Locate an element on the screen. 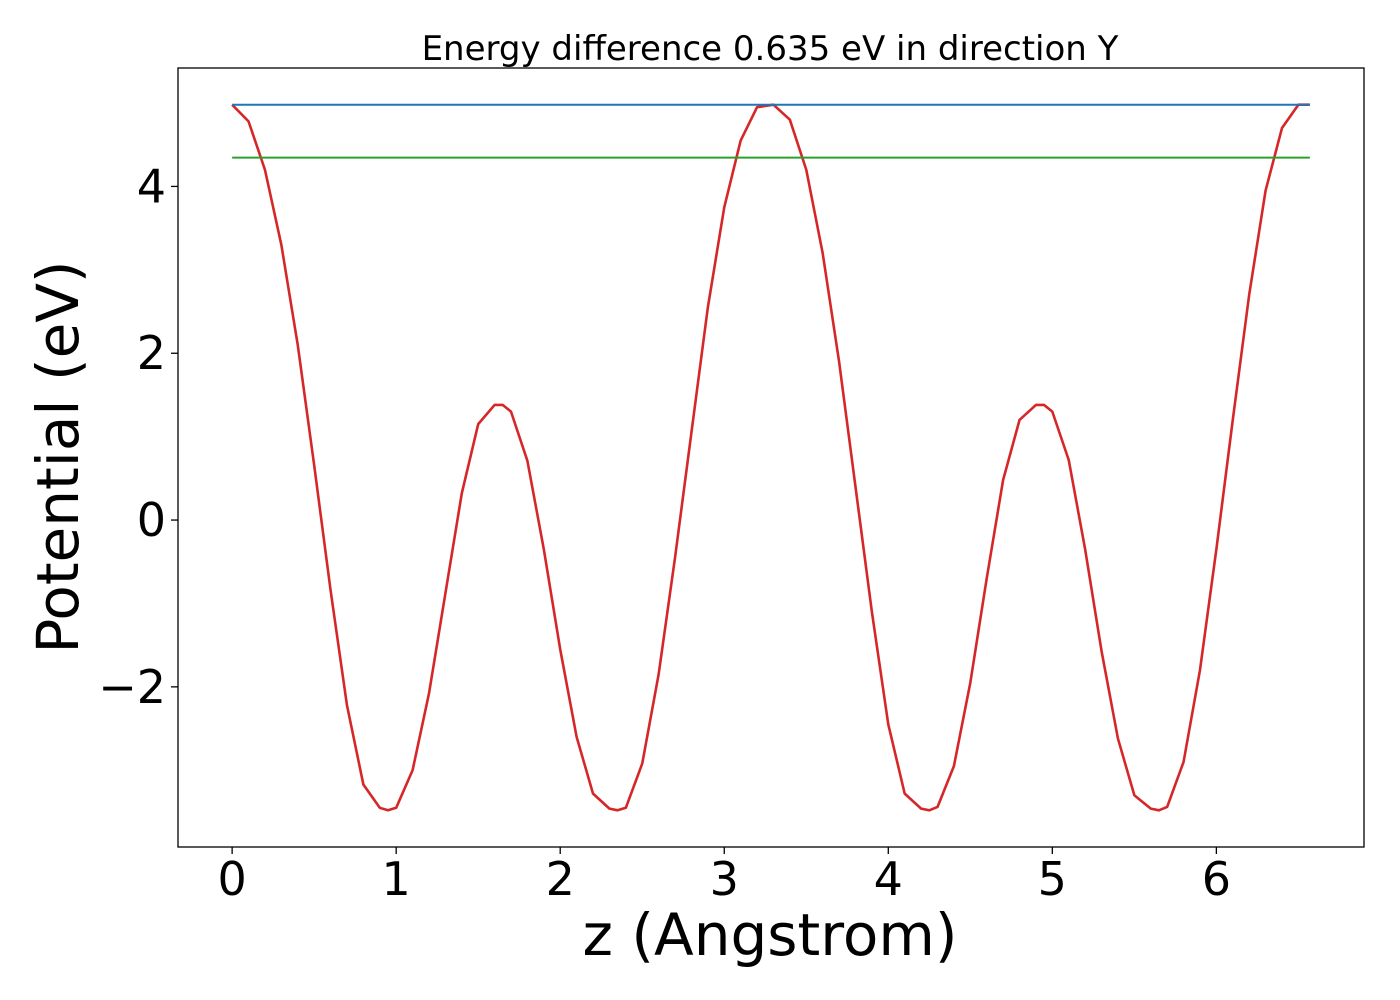 The height and width of the screenshot is (1000, 1400). x-tick-label: 1 is located at coordinates (396, 879).